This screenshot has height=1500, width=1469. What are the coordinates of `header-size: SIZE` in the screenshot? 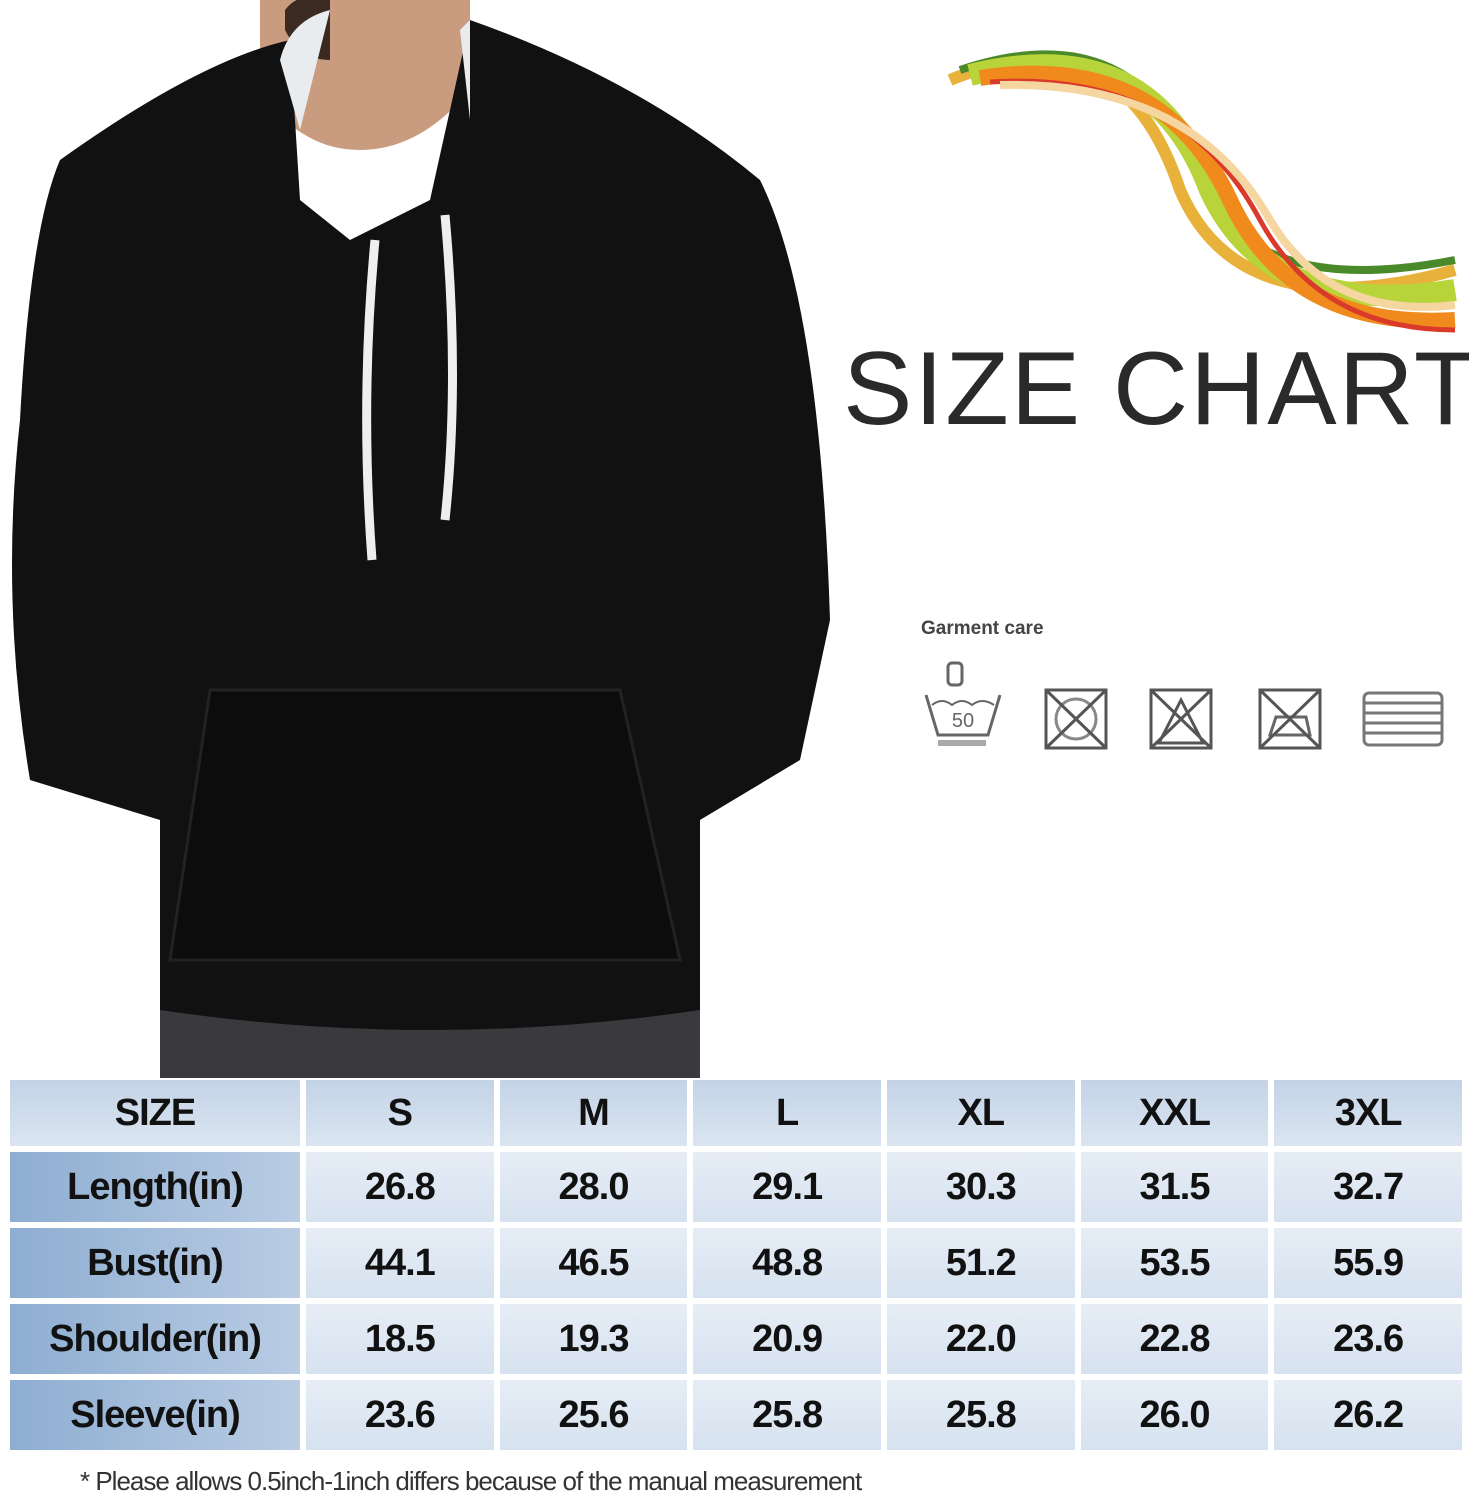 It's located at (155, 1113).